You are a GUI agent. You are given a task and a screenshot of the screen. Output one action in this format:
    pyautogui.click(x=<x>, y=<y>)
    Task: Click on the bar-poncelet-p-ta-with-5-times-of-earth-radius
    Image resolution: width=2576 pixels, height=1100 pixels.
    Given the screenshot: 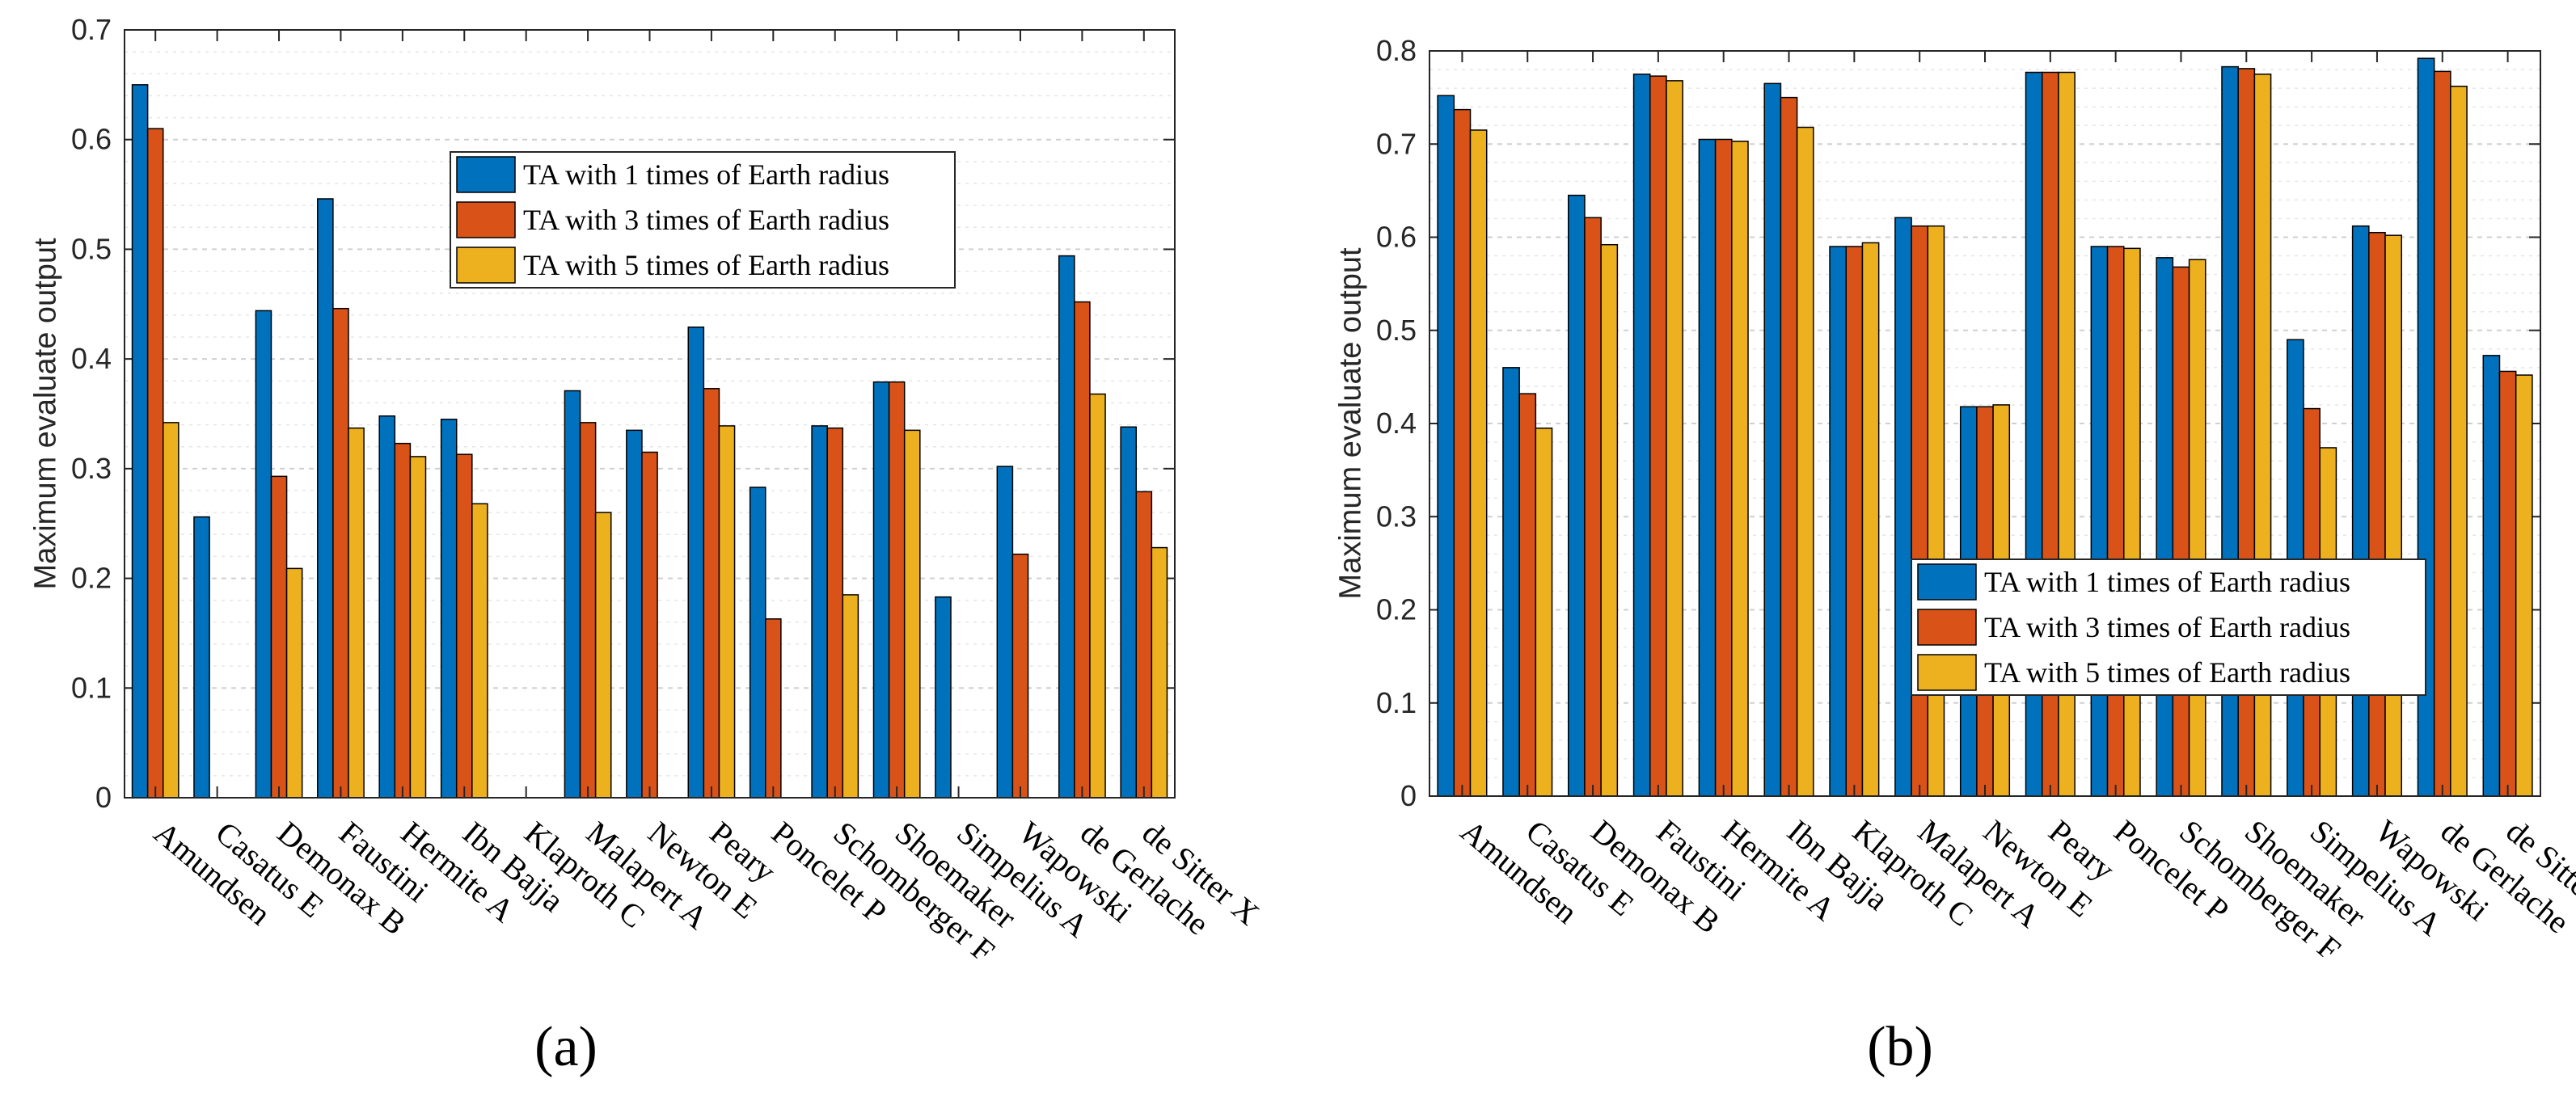 What is the action you would take?
    pyautogui.click(x=2132, y=522)
    